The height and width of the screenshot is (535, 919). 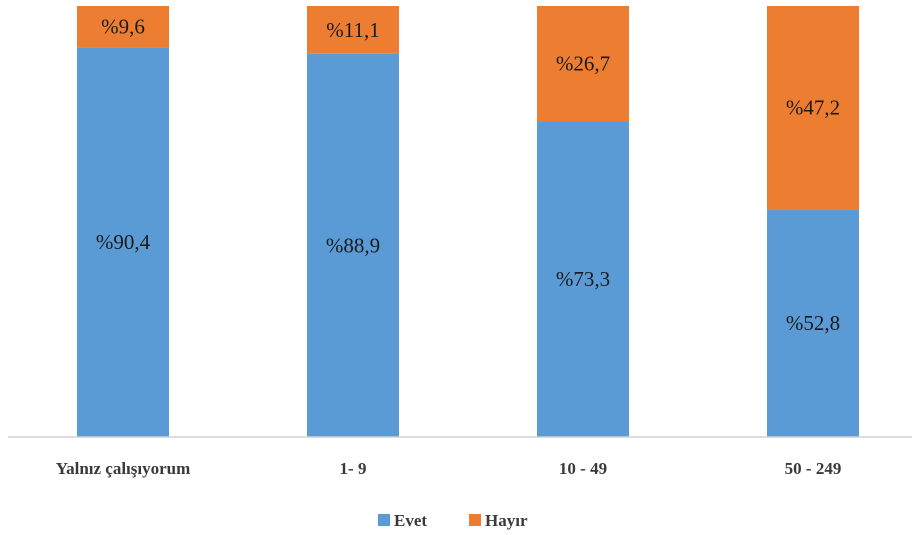 What do you see at coordinates (453, 520) in the screenshot?
I see `legend: Evet Hayır` at bounding box center [453, 520].